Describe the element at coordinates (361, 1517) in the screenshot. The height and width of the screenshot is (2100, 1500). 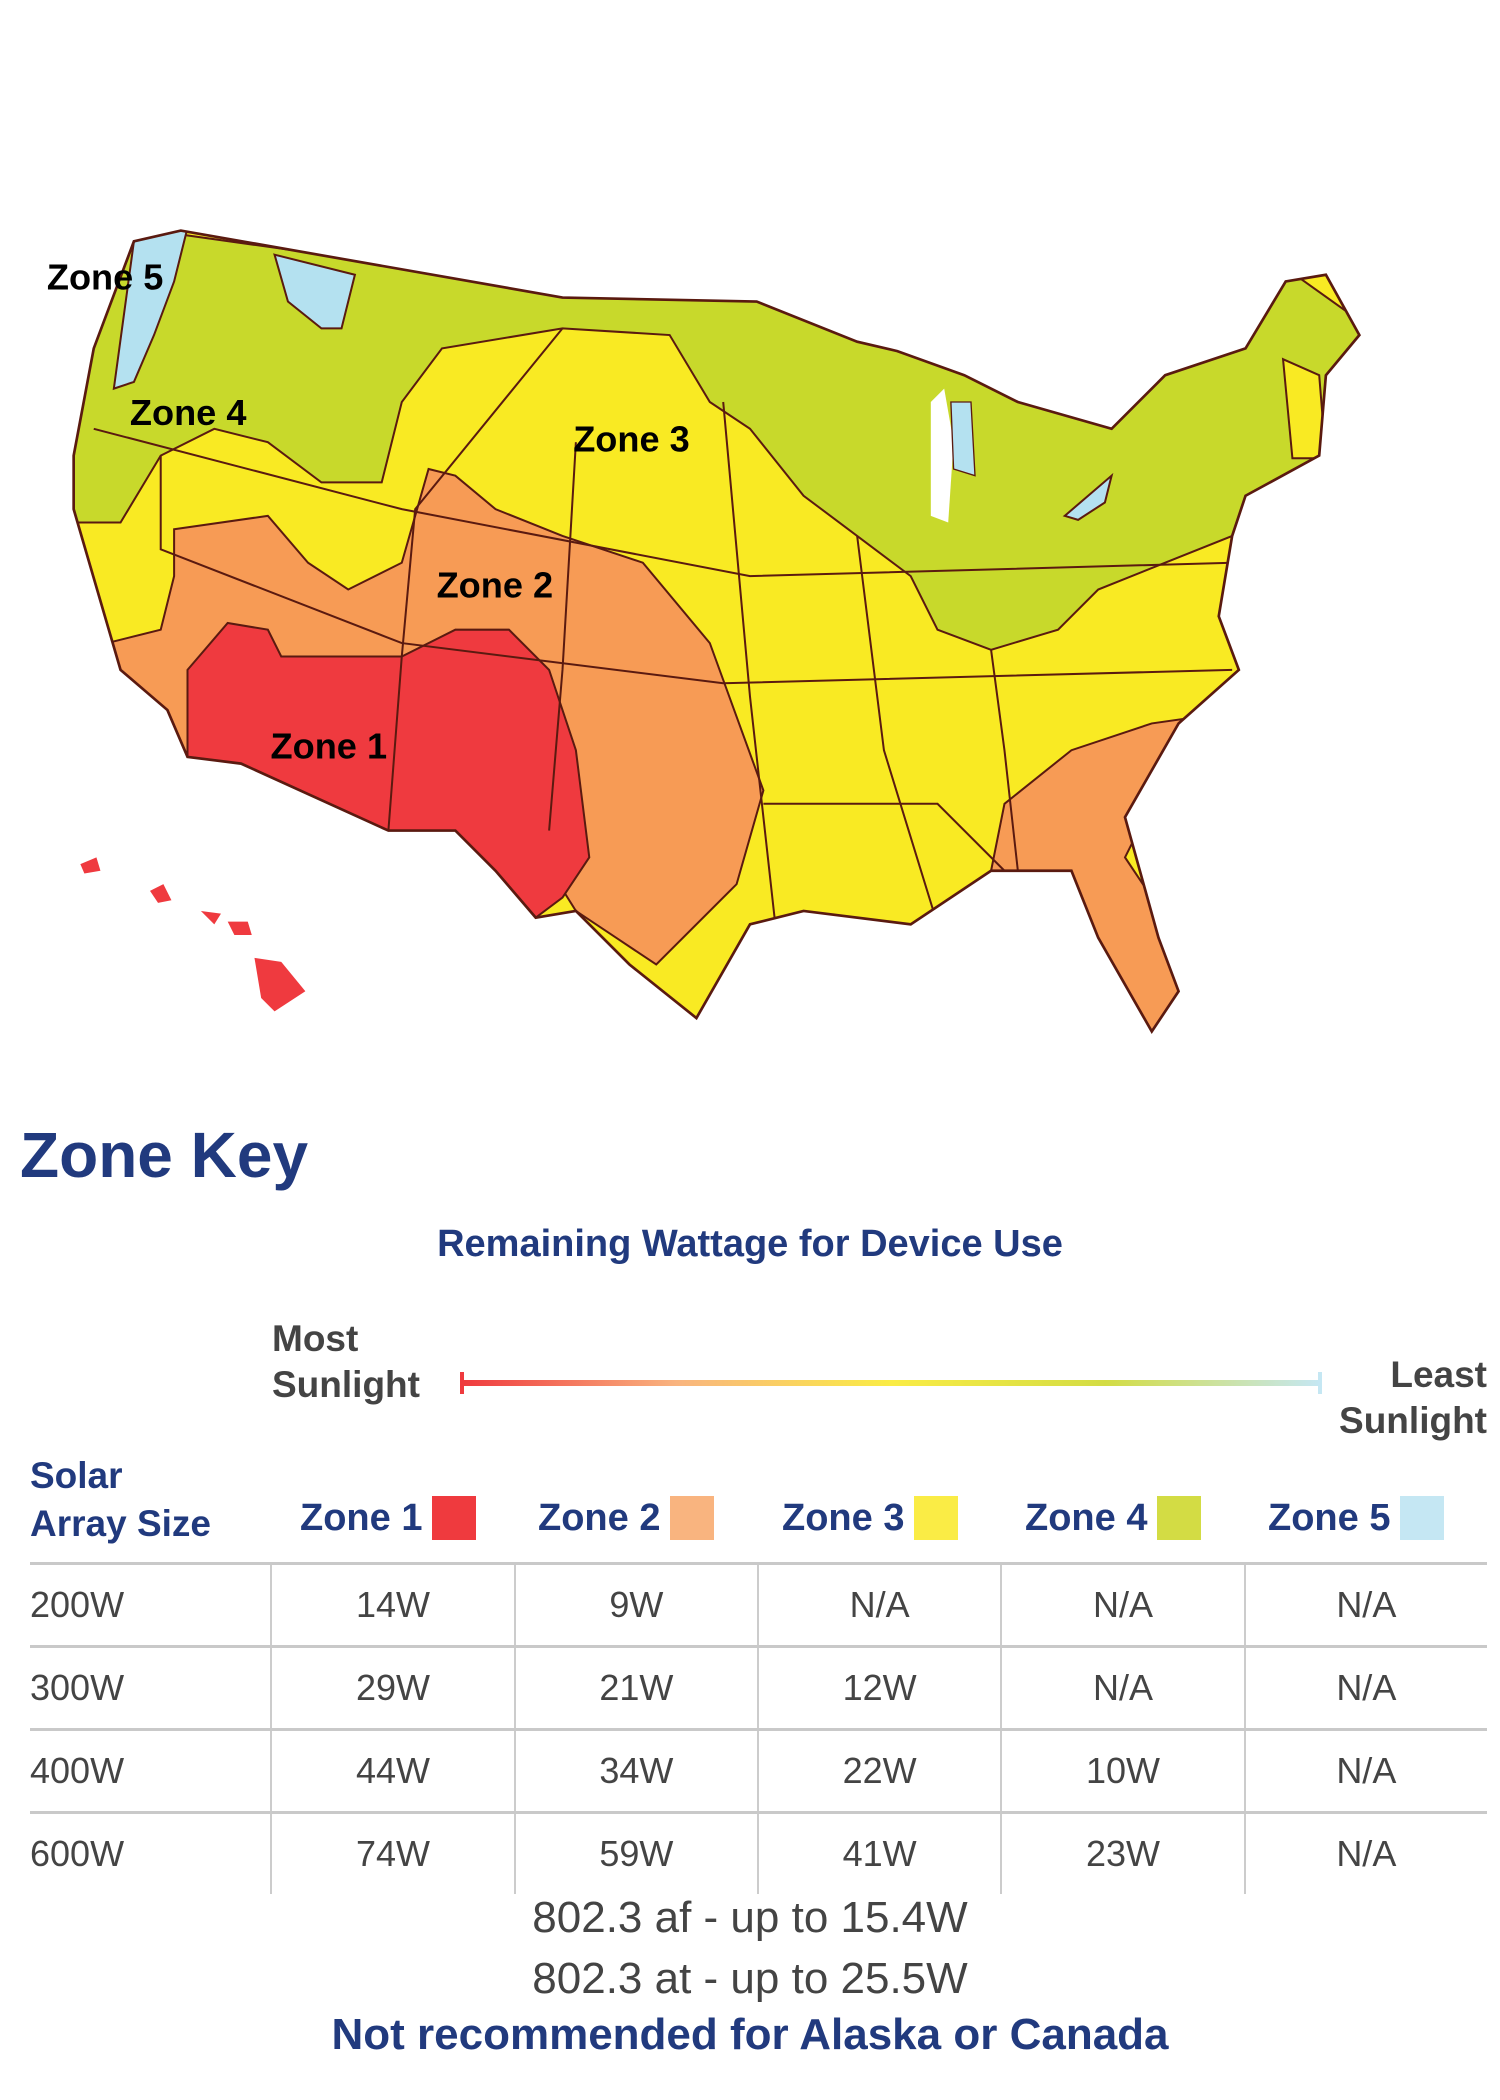
I see `zone1-label: Zone 1` at that location.